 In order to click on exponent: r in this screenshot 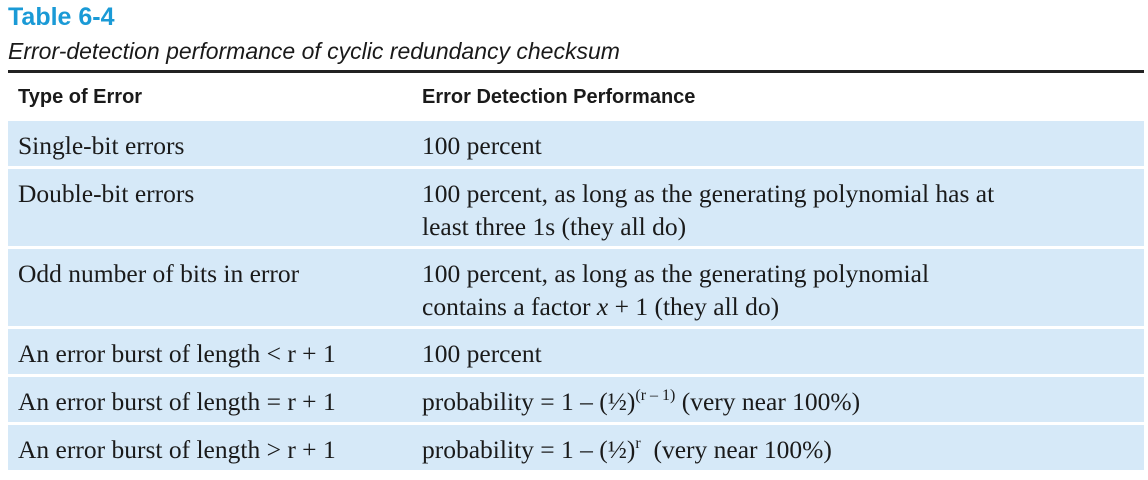, I will do `click(638, 443)`.